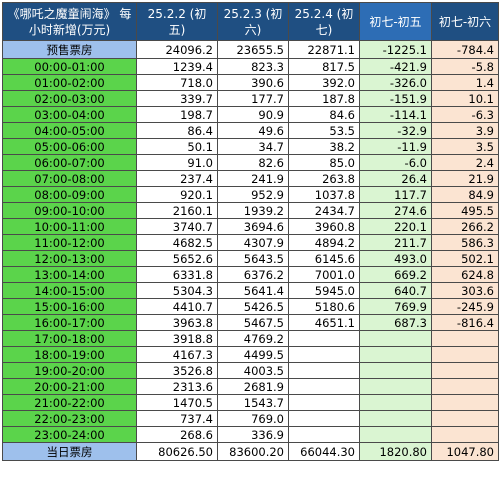 This screenshot has width=500, height=497. I want to click on cell-value: 4769.2, so click(253, 338).